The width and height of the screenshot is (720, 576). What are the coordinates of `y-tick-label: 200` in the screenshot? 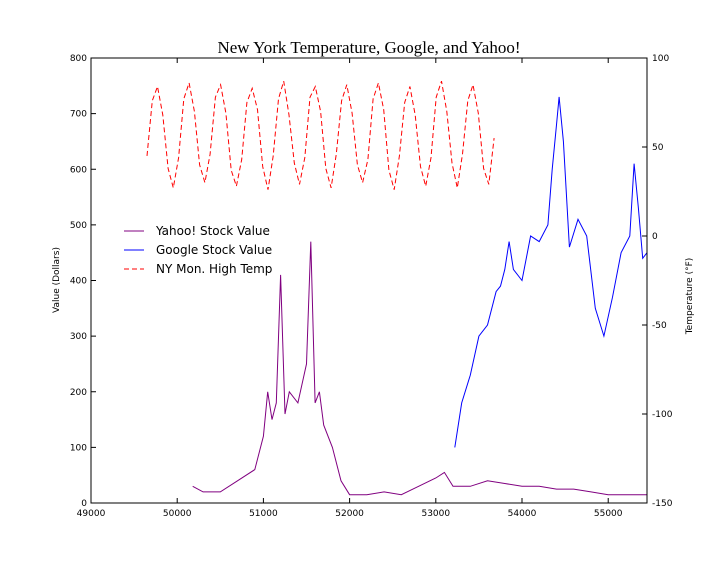 It's located at (78, 393).